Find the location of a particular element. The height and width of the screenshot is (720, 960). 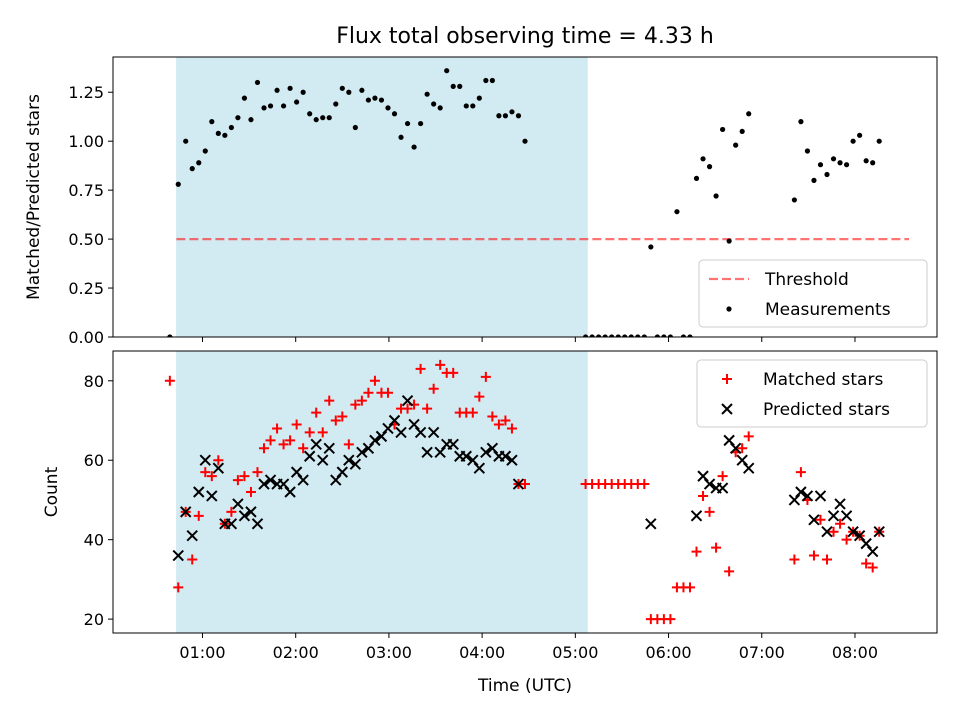

y-tick-label: 0.25 is located at coordinates (86, 288).